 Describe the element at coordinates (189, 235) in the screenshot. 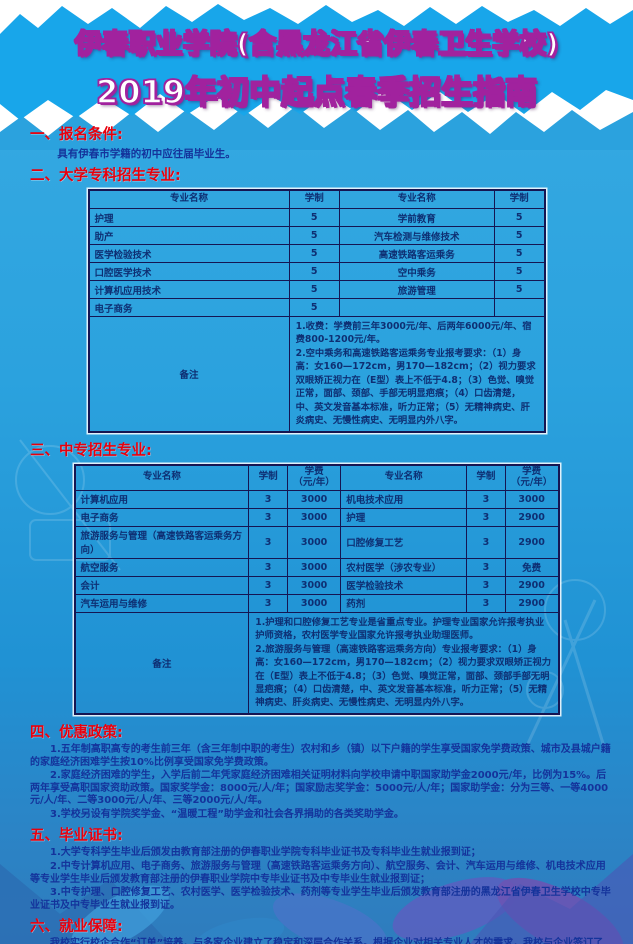

I see `table-cell: 助产` at that location.